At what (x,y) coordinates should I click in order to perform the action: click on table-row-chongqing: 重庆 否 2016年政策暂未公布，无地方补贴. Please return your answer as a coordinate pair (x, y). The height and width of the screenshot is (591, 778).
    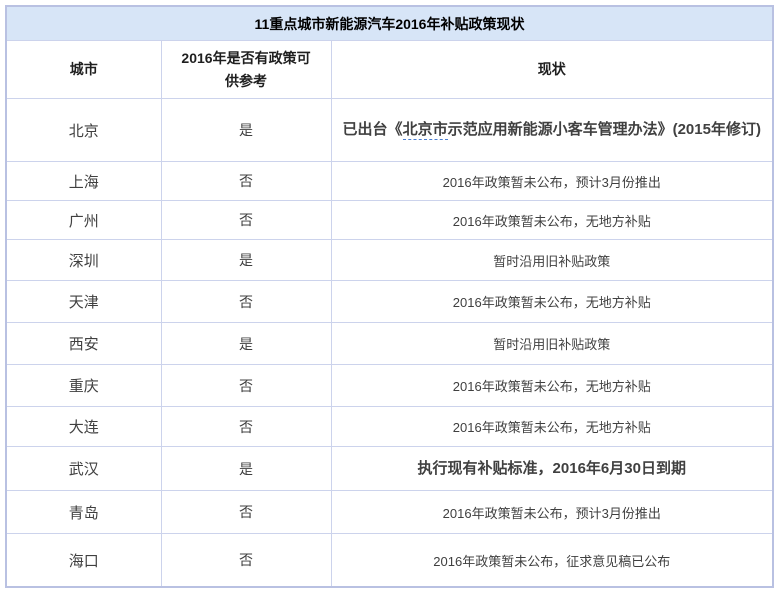
    Looking at the image, I should click on (389, 385).